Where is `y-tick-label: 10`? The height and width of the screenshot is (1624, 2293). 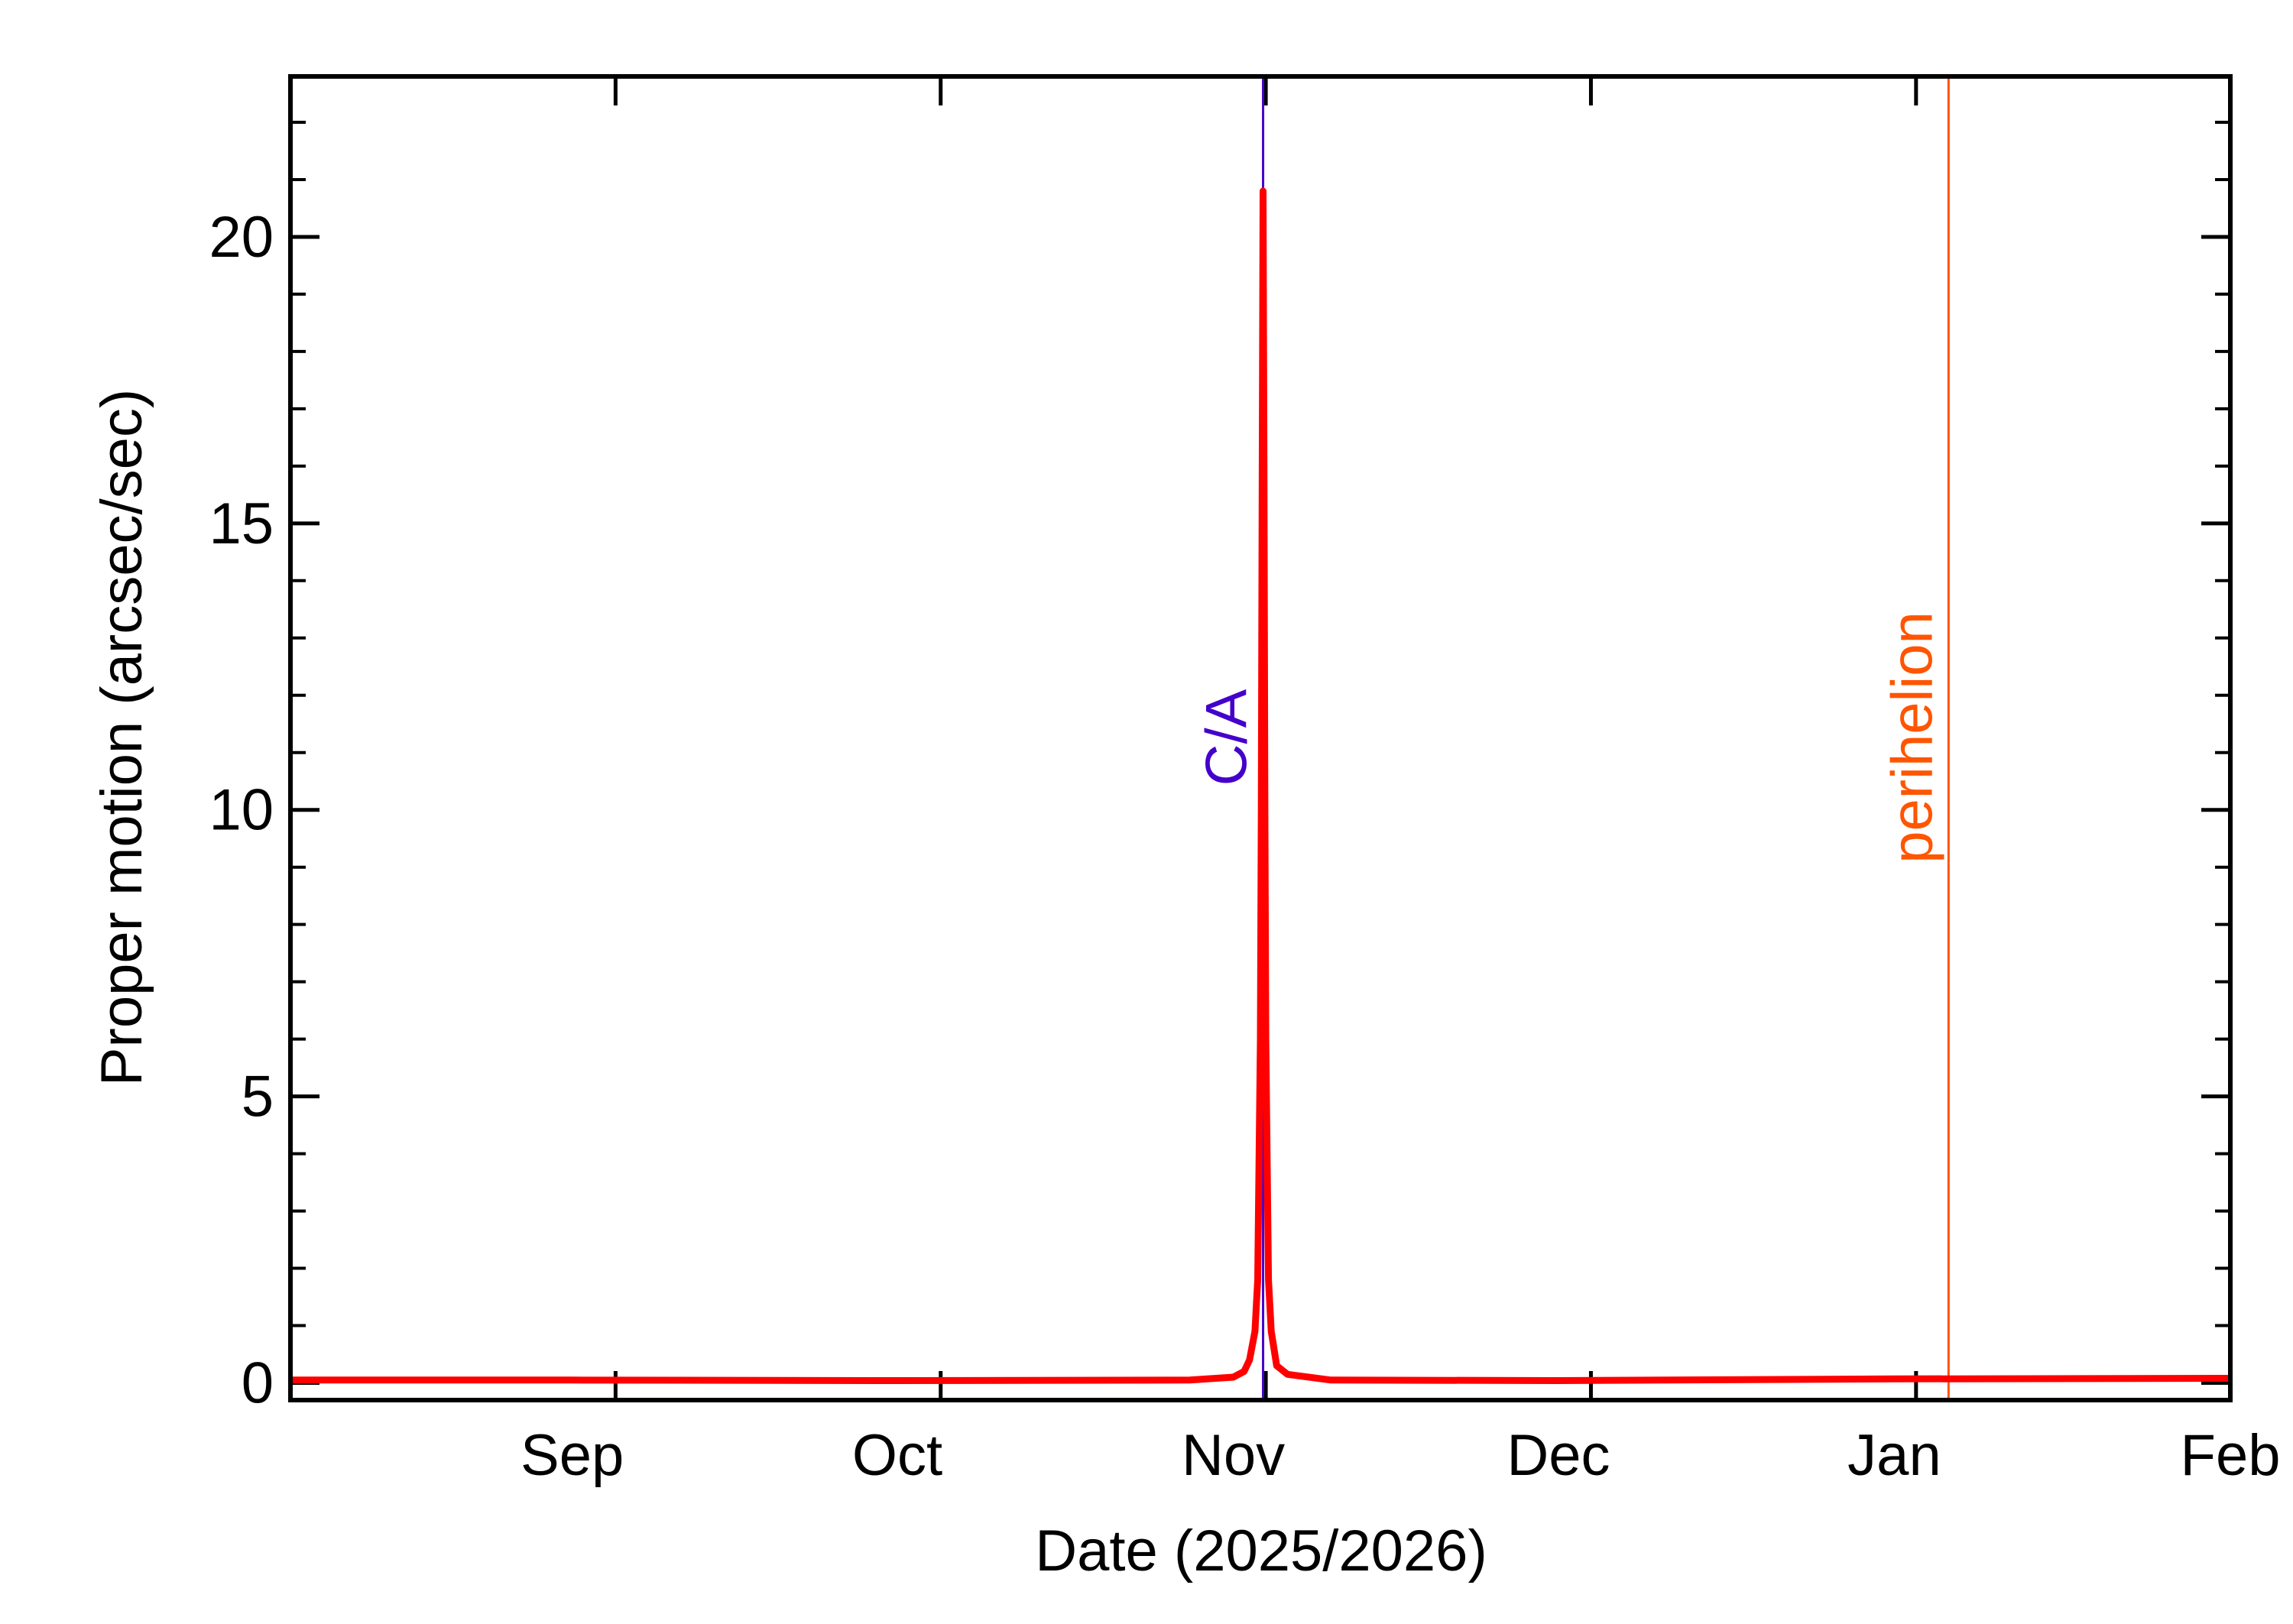 y-tick-label: 10 is located at coordinates (241, 810).